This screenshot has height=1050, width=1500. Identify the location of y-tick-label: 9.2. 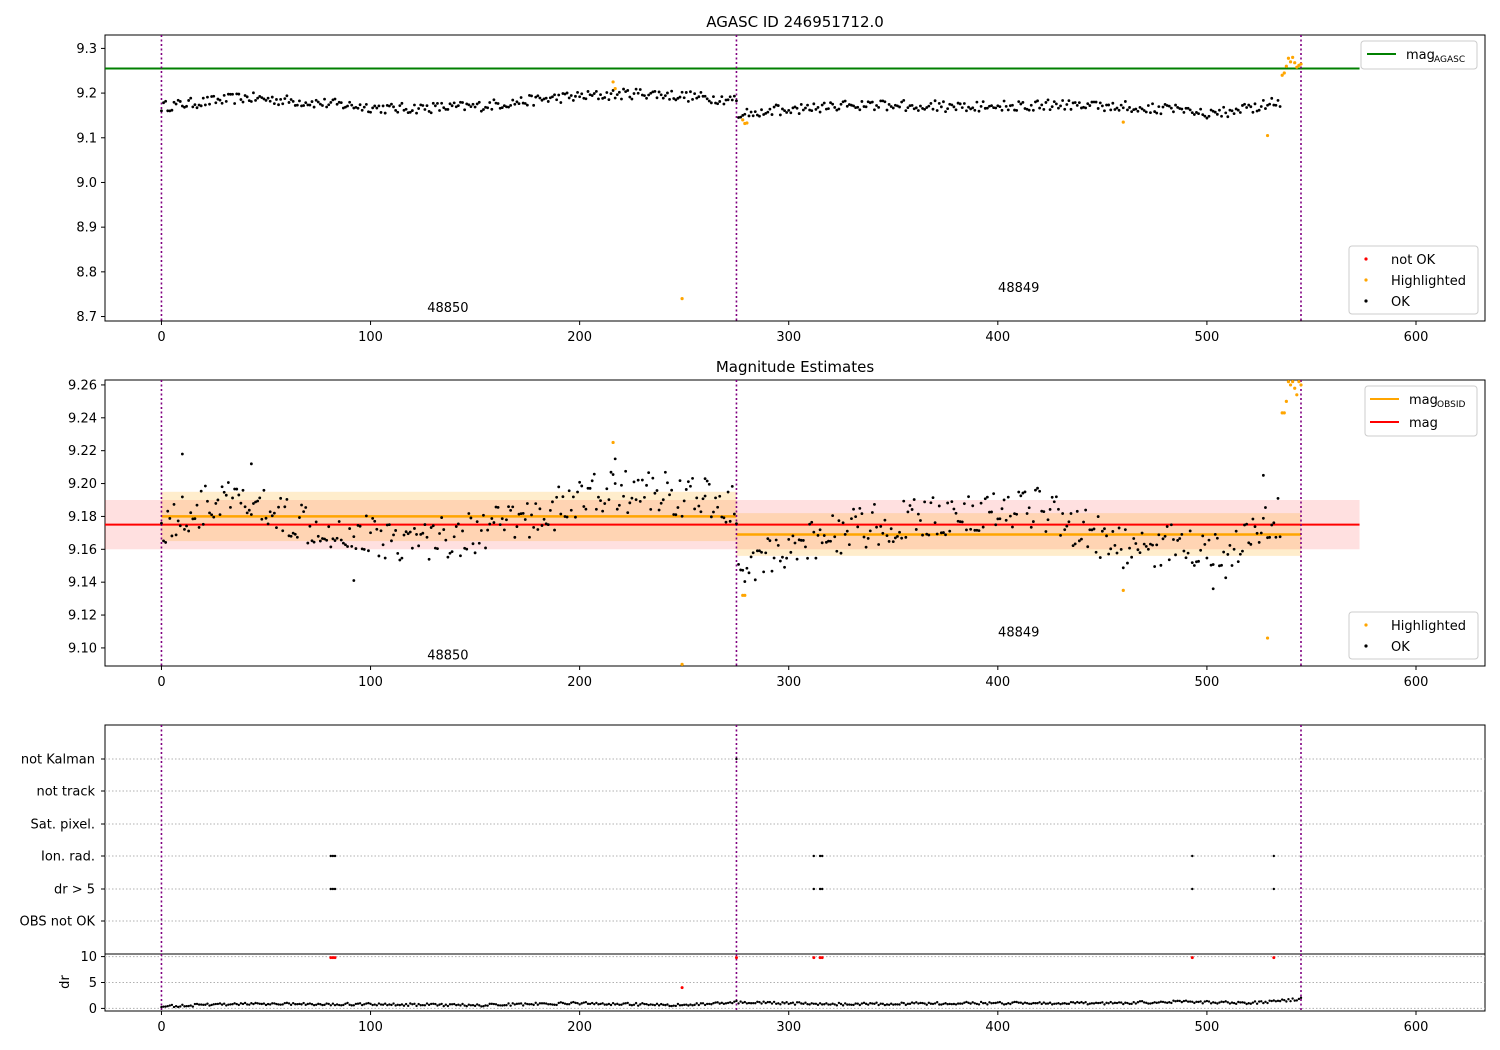
(86, 94).